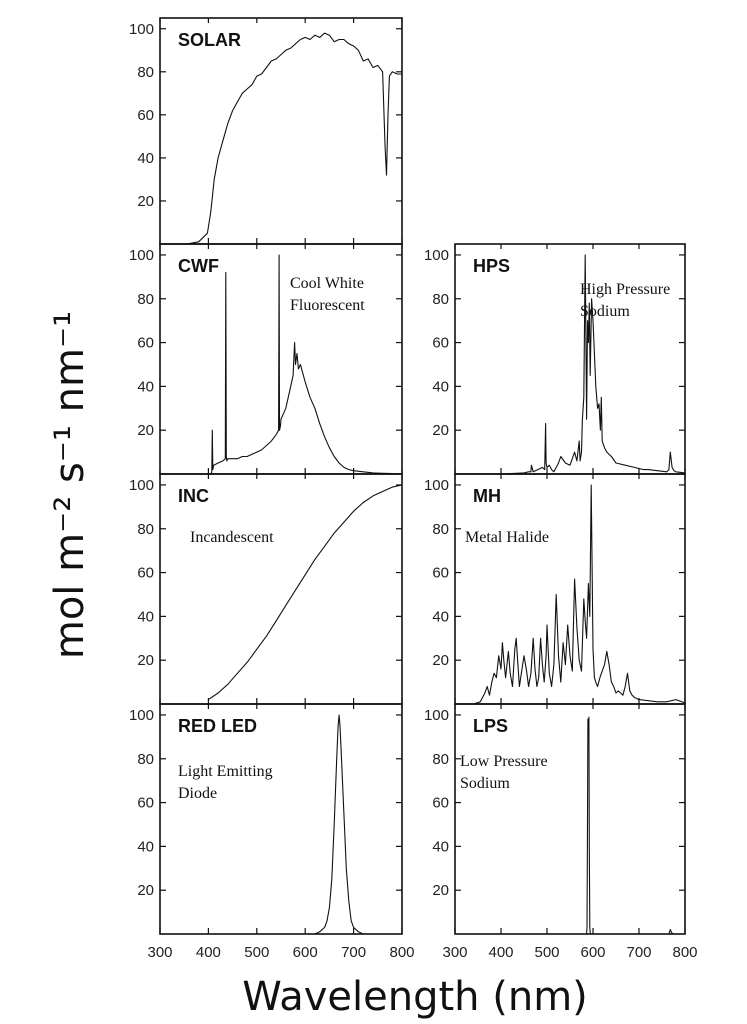 Image resolution: width=747 pixels, height=1024 pixels. I want to click on panel-solar: 20 40 60 80 100 SOLAR, so click(266, 131).